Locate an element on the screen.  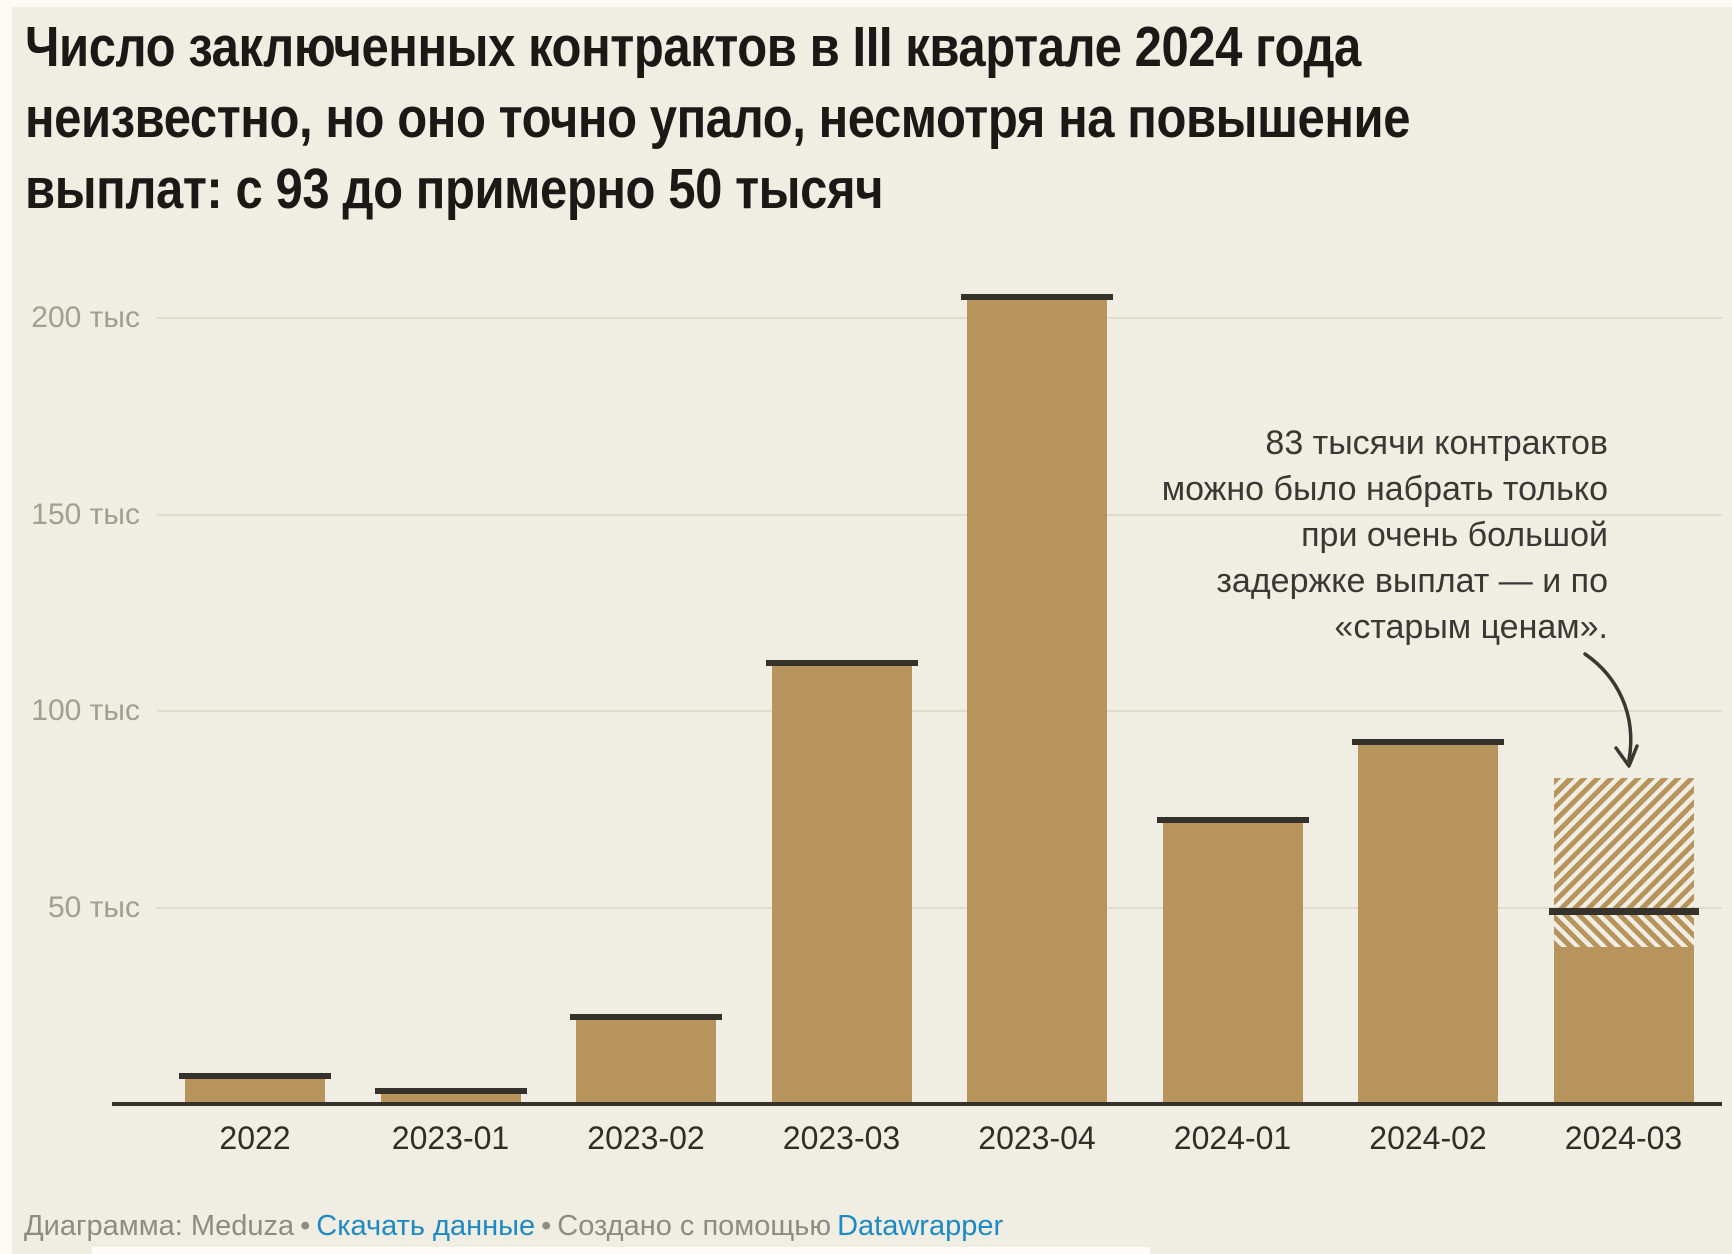
x-axis-line is located at coordinates (917, 1104).